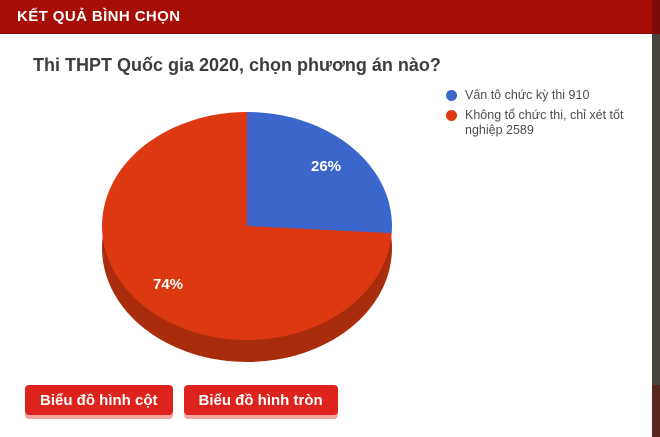  I want to click on bar-chart-button: Biểu đồ hình cột, so click(99, 400).